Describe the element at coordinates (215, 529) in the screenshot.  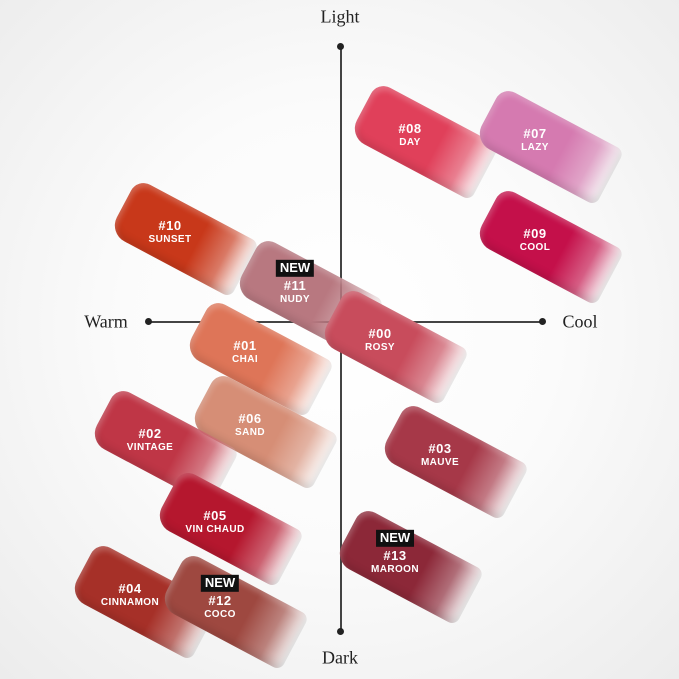
I see `shade-name: VIN CHAUD` at that location.